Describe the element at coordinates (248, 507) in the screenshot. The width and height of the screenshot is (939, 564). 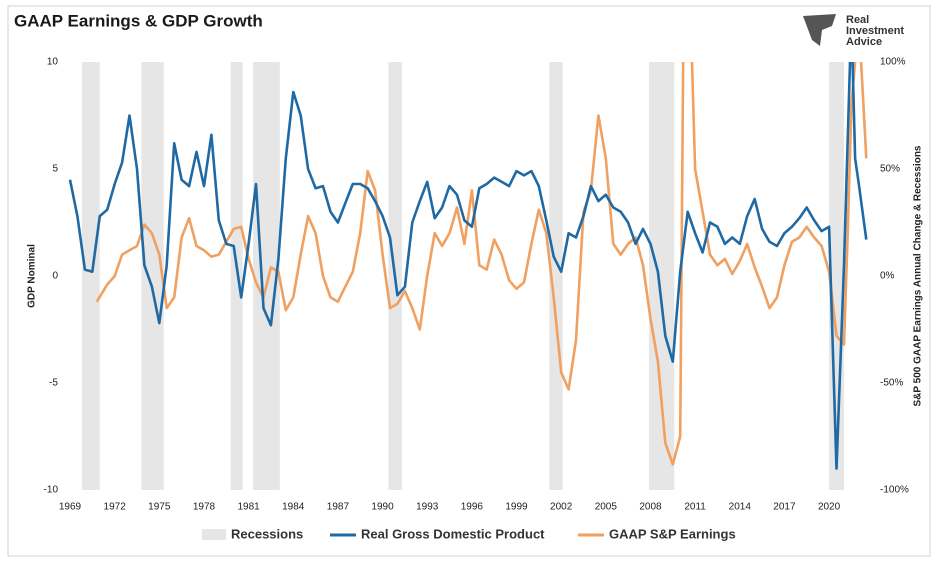
I see `x-tick-label: 1981` at that location.